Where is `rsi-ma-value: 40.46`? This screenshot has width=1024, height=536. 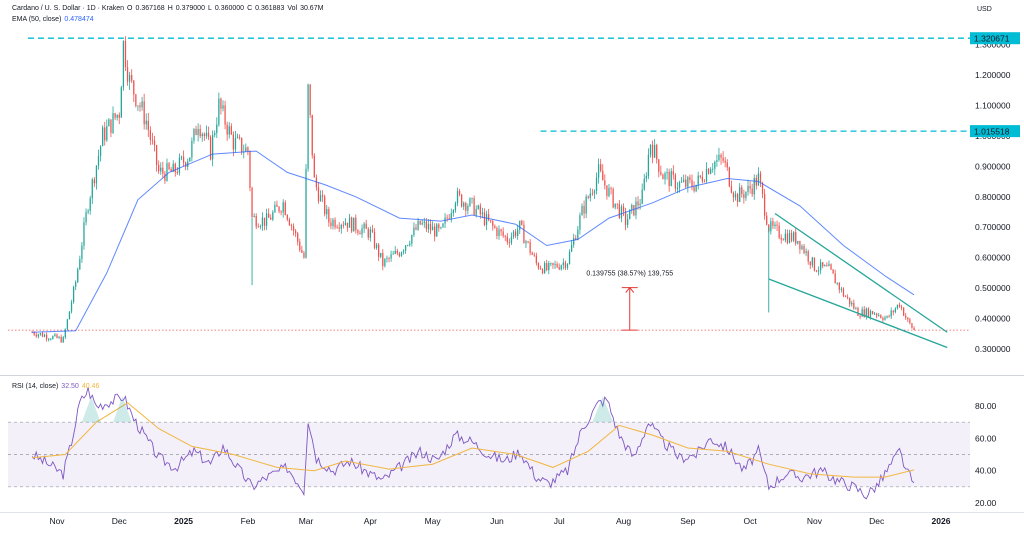 rsi-ma-value: 40.46 is located at coordinates (90, 386).